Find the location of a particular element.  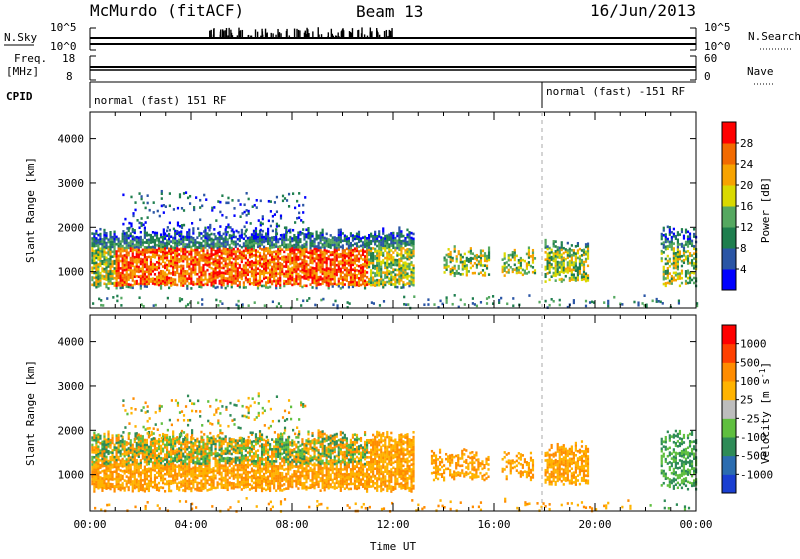

colorbar-segment is located at coordinates (729, 217).